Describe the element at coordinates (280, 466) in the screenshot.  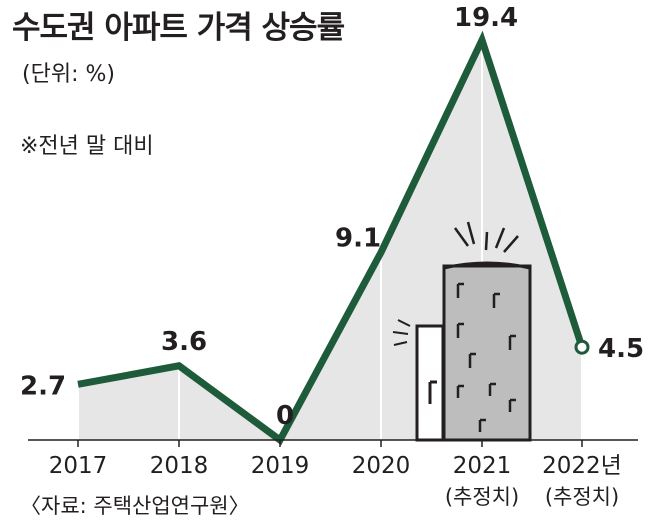
I see `x-tick-label-2019: 2019` at that location.